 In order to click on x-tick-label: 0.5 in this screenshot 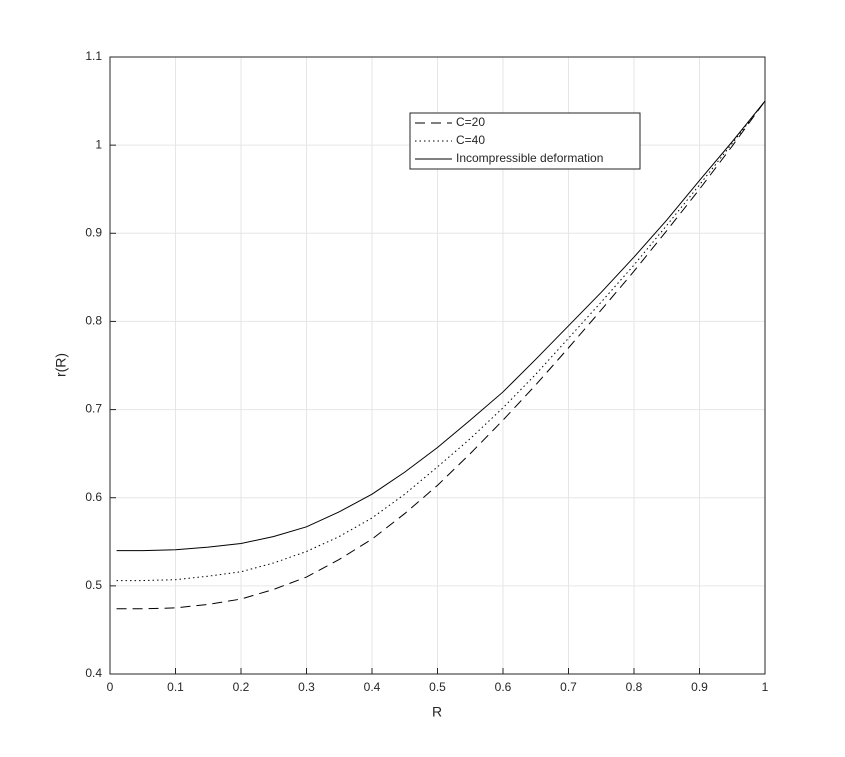, I will do `click(437, 687)`.